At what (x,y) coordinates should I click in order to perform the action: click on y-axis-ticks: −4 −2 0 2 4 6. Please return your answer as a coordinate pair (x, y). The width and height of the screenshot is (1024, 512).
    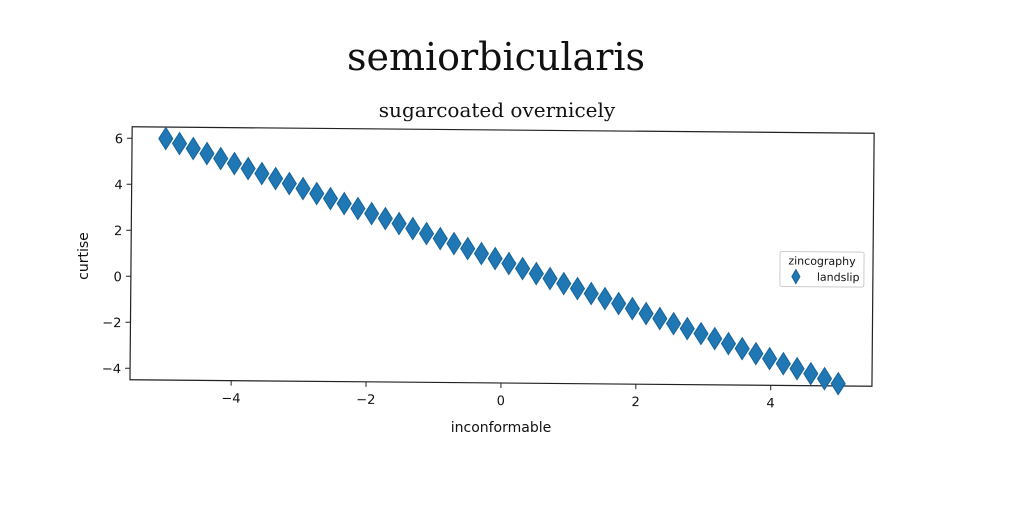
    Looking at the image, I should click on (117, 254).